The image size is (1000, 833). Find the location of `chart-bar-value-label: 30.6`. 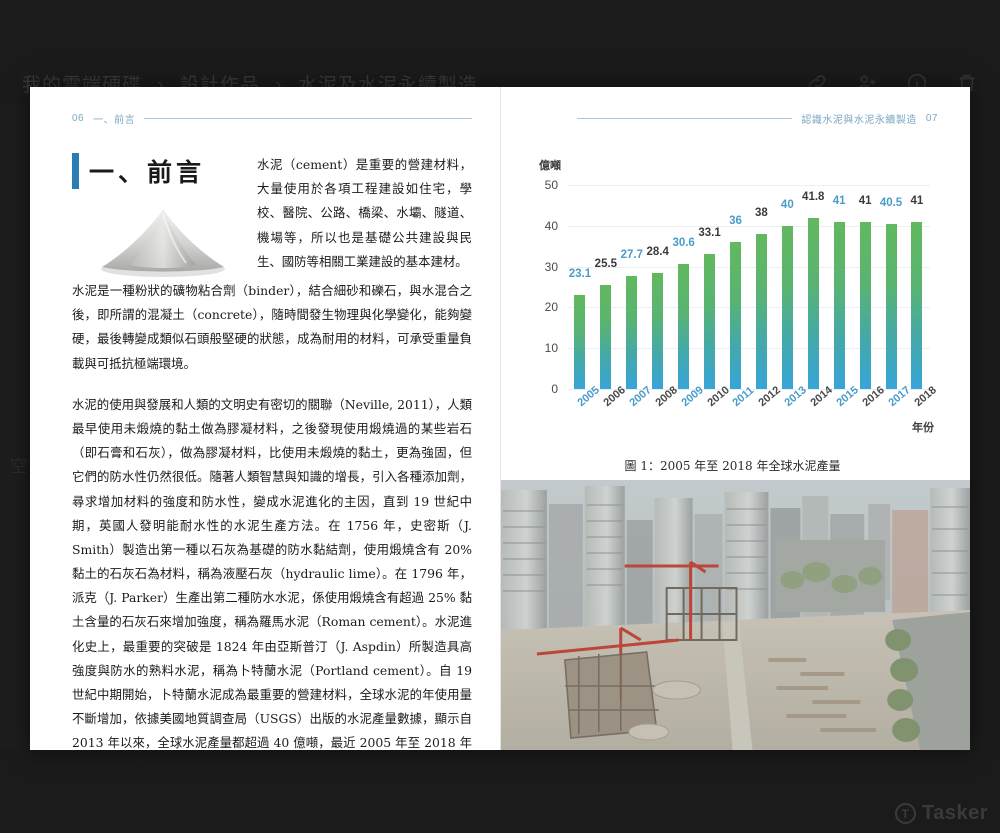

chart-bar-value-label: 30.6 is located at coordinates (683, 243).